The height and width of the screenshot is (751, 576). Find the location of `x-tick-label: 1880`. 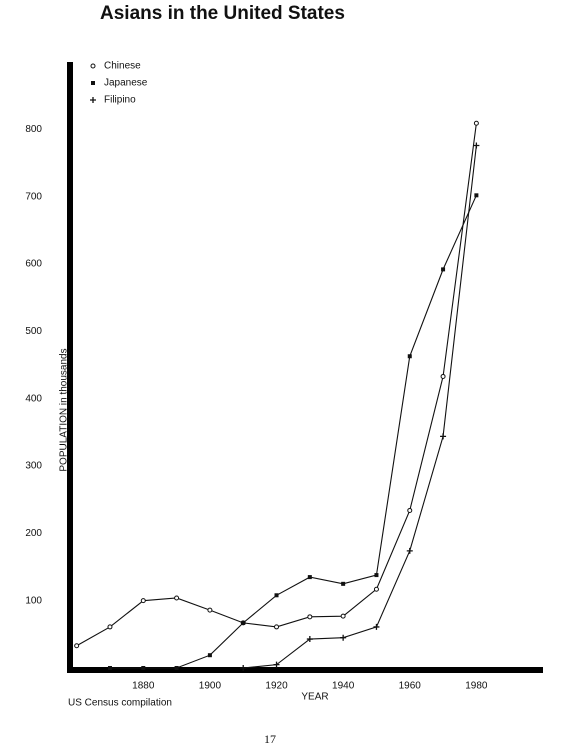

x-tick-label: 1880 is located at coordinates (143, 686).